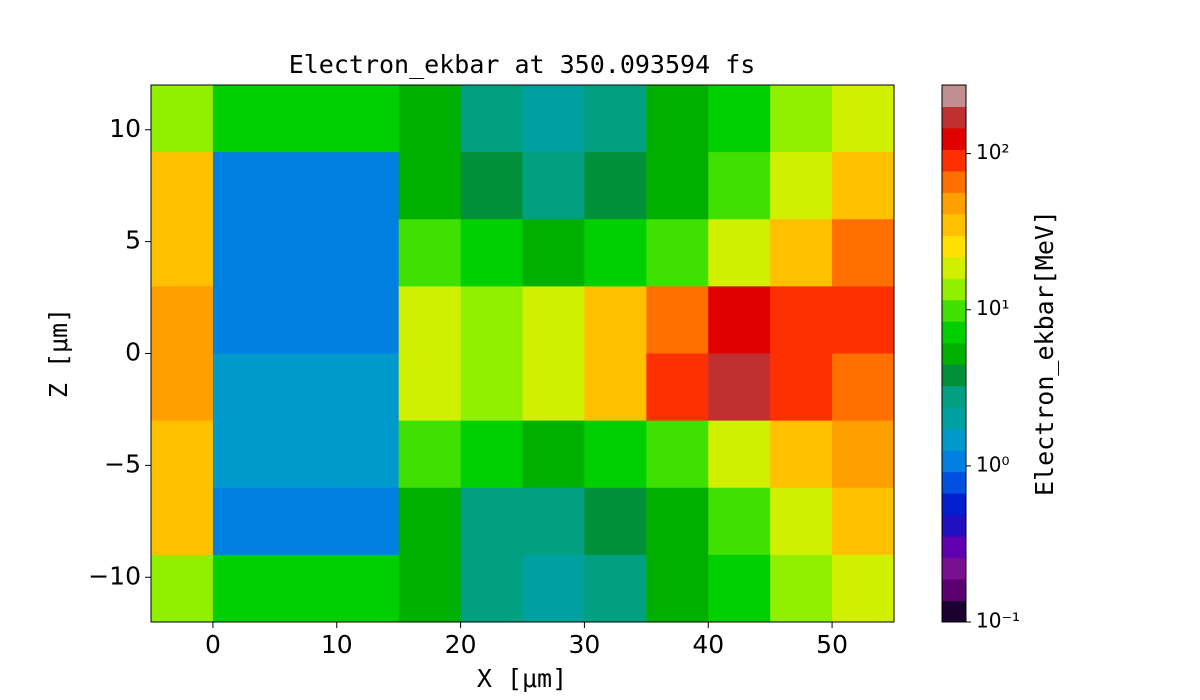  What do you see at coordinates (133, 240) in the screenshot?
I see `y-tick-label: 5` at bounding box center [133, 240].